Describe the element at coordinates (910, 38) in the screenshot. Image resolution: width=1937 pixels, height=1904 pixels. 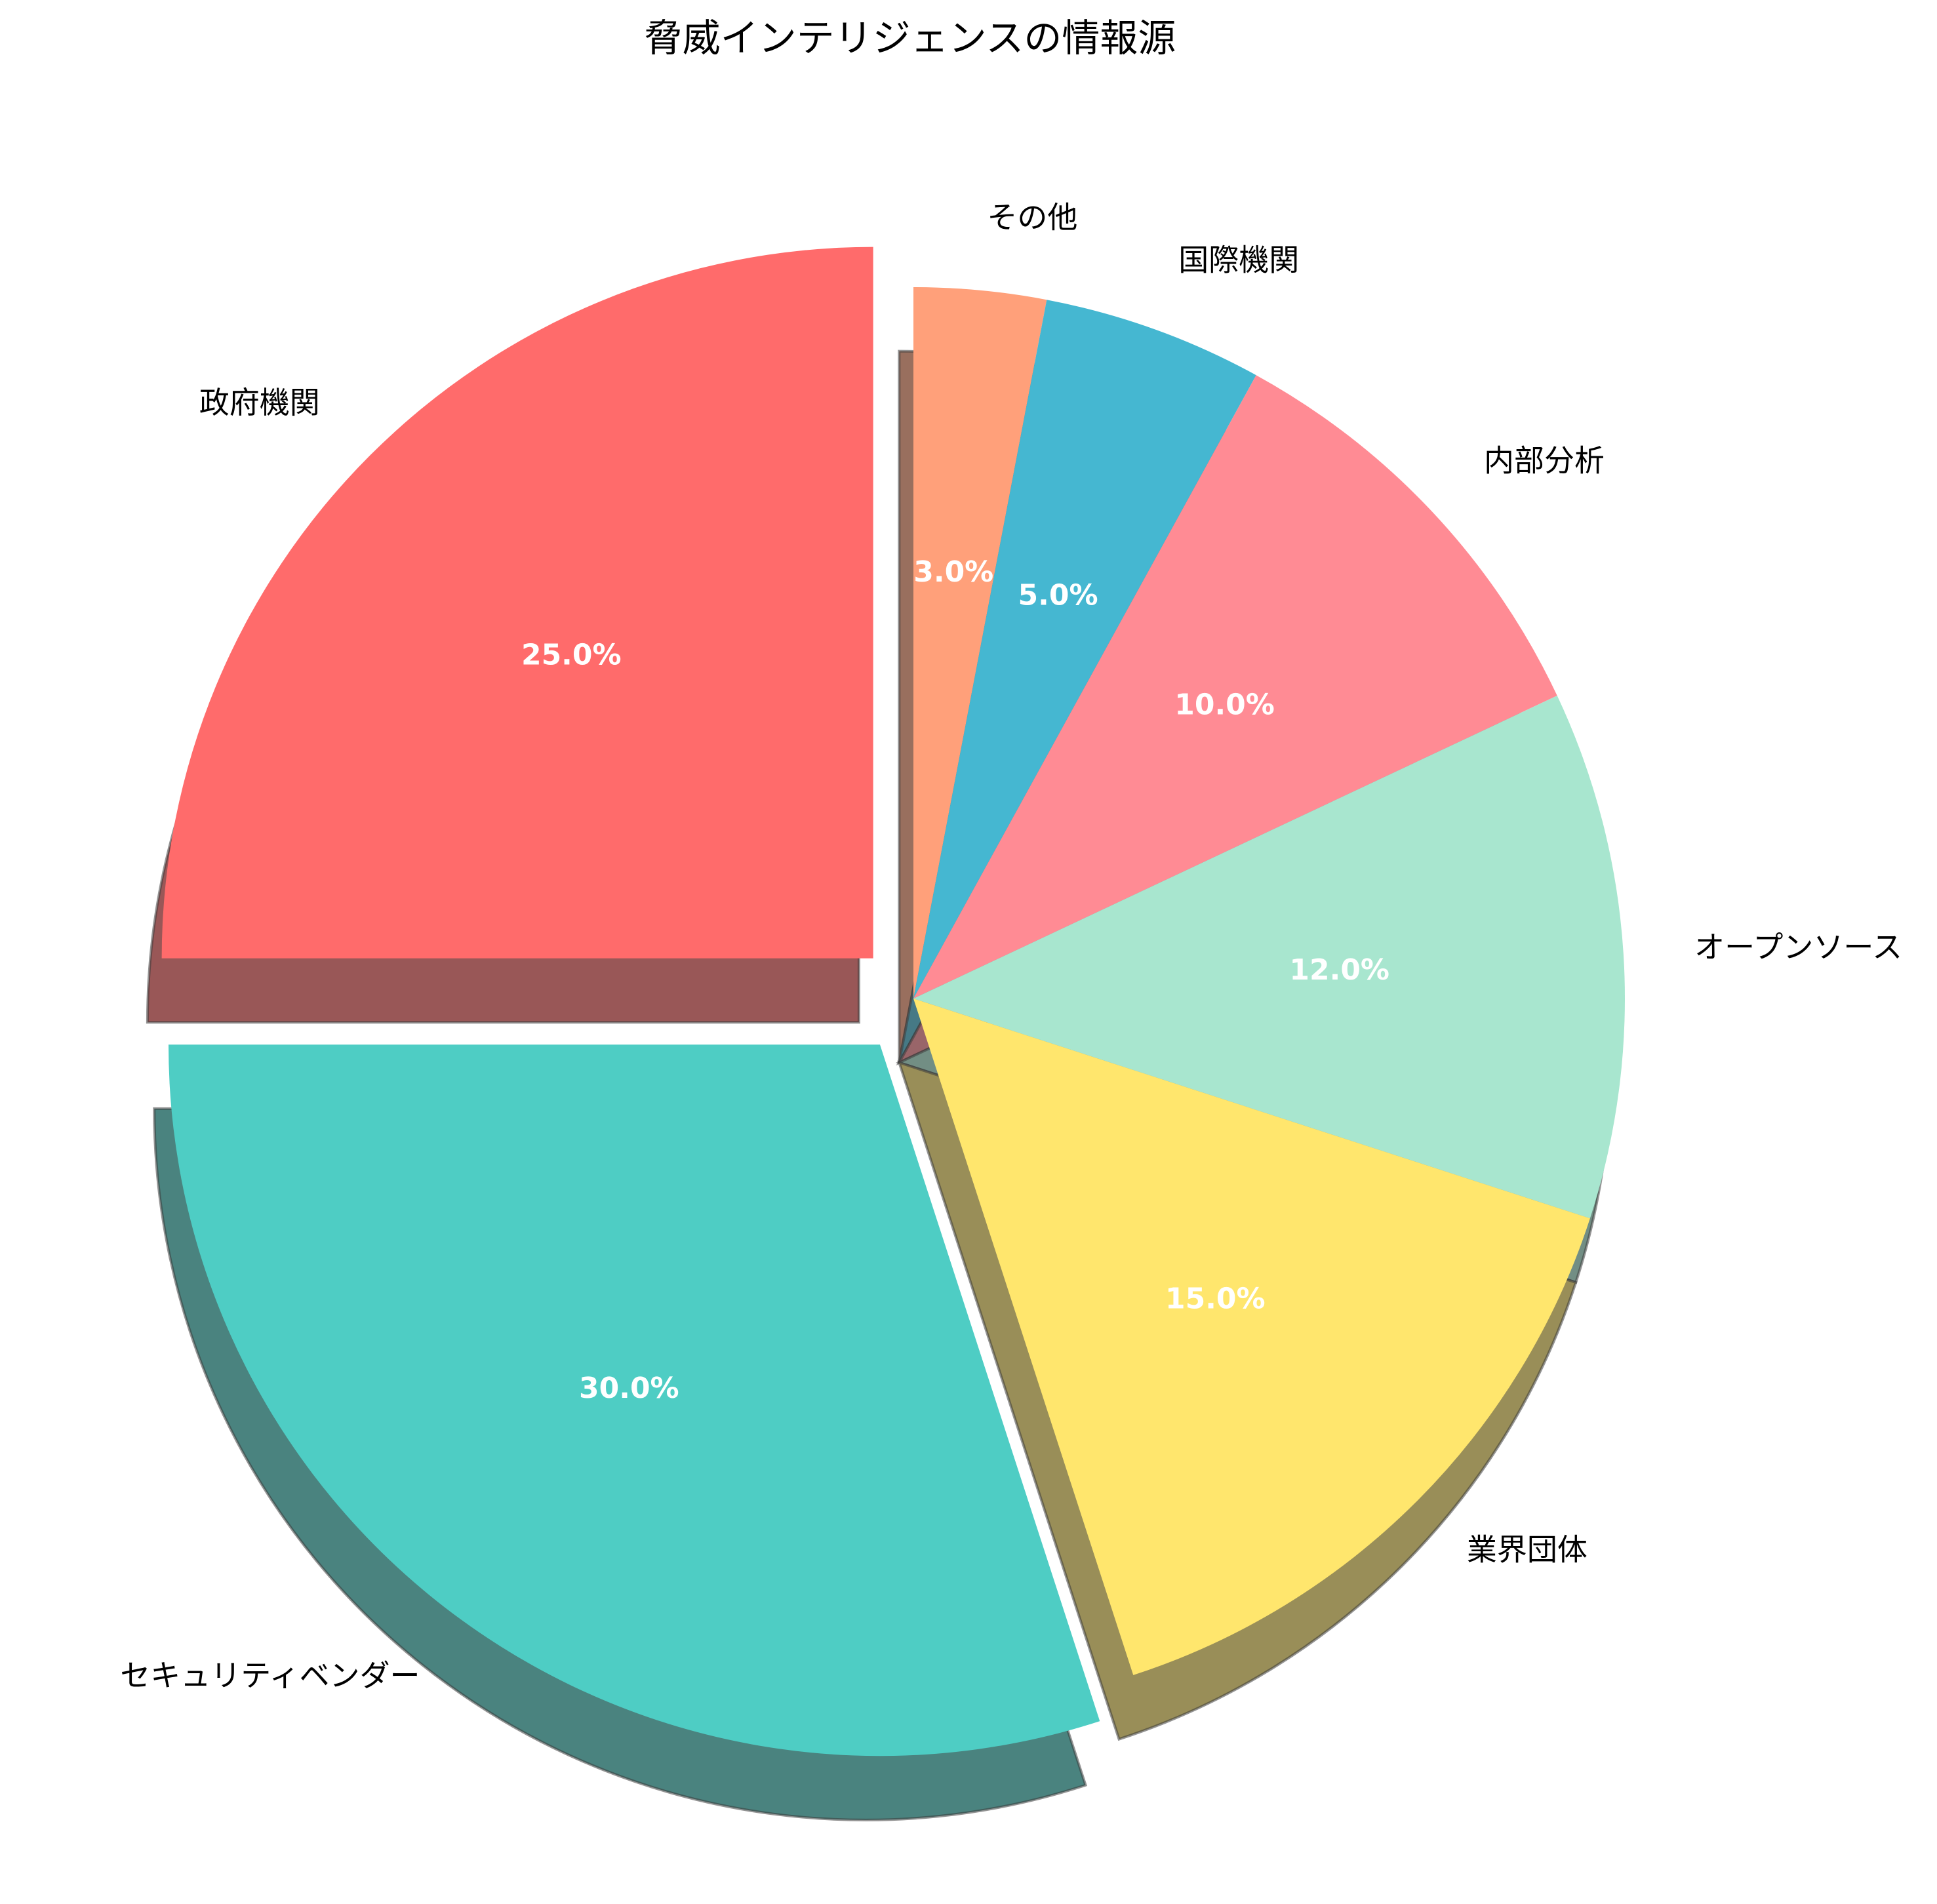
I see `chart-title: 脅威インテリジェンスの情報源` at that location.